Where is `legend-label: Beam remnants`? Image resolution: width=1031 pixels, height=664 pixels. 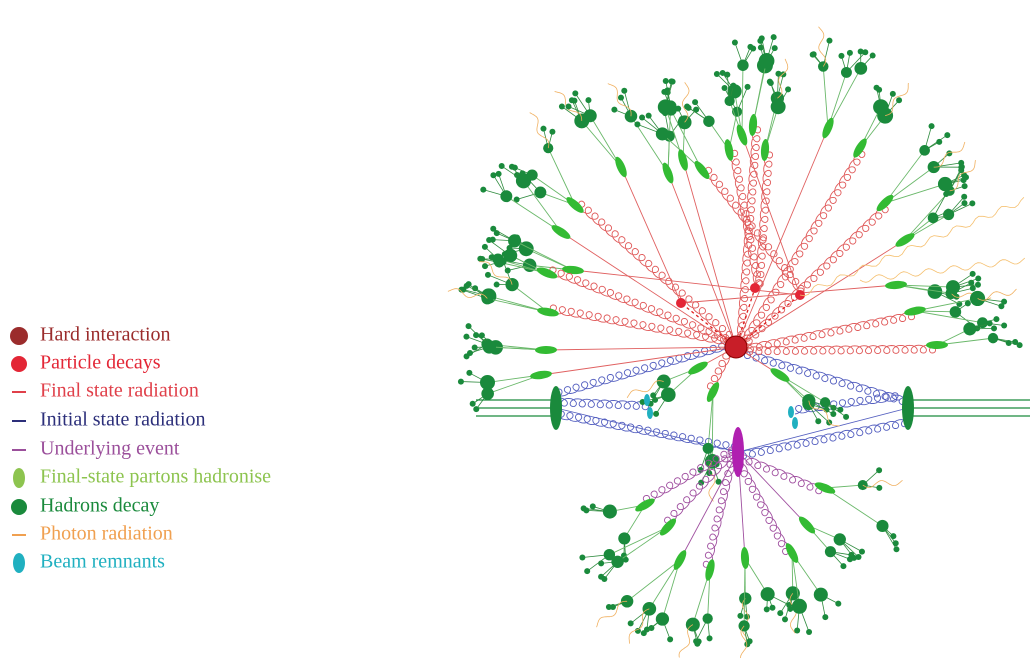 legend-label: Beam remnants is located at coordinates (102, 562).